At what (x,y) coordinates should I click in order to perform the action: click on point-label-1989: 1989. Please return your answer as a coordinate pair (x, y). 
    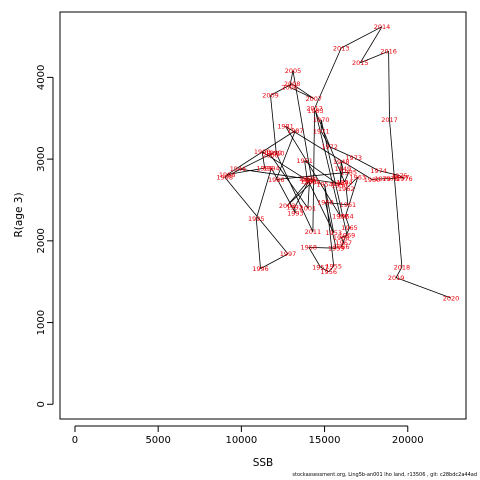
    Looking at the image, I should click on (264, 168).